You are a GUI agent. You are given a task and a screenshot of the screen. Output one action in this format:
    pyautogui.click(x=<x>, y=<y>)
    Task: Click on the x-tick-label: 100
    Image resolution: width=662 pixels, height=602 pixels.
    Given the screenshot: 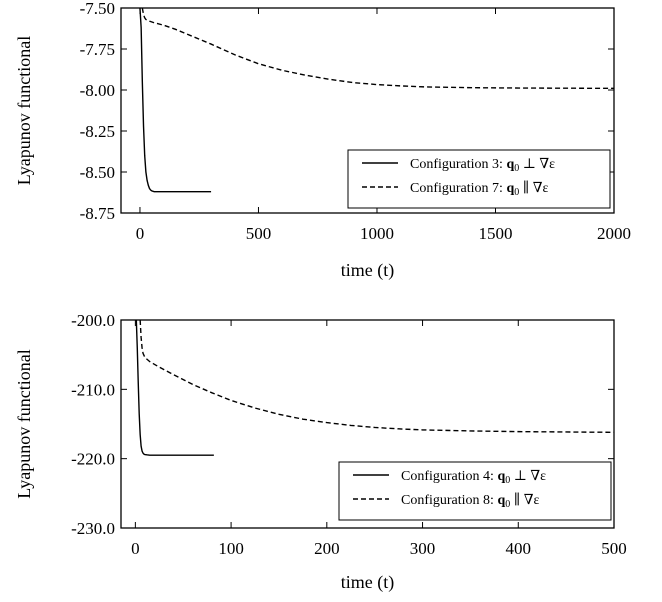 What is the action you would take?
    pyautogui.click(x=231, y=548)
    